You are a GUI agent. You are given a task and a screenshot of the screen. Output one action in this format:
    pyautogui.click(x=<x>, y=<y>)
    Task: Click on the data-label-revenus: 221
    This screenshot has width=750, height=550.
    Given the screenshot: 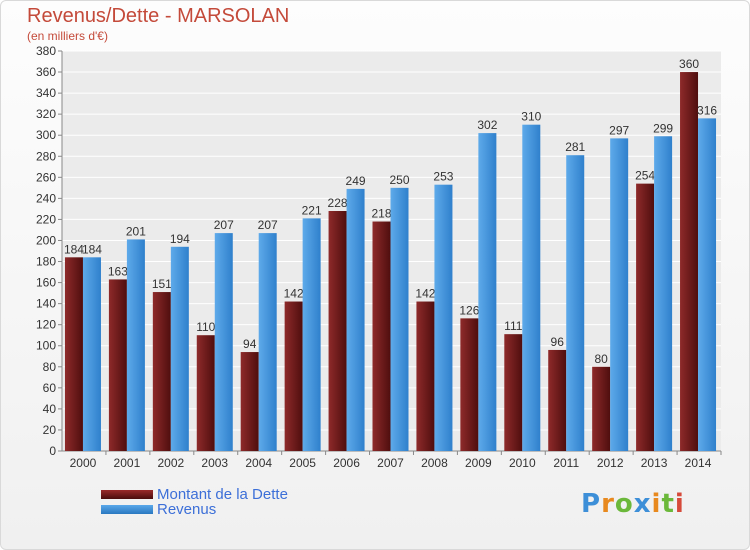 What is the action you would take?
    pyautogui.click(x=312, y=210)
    